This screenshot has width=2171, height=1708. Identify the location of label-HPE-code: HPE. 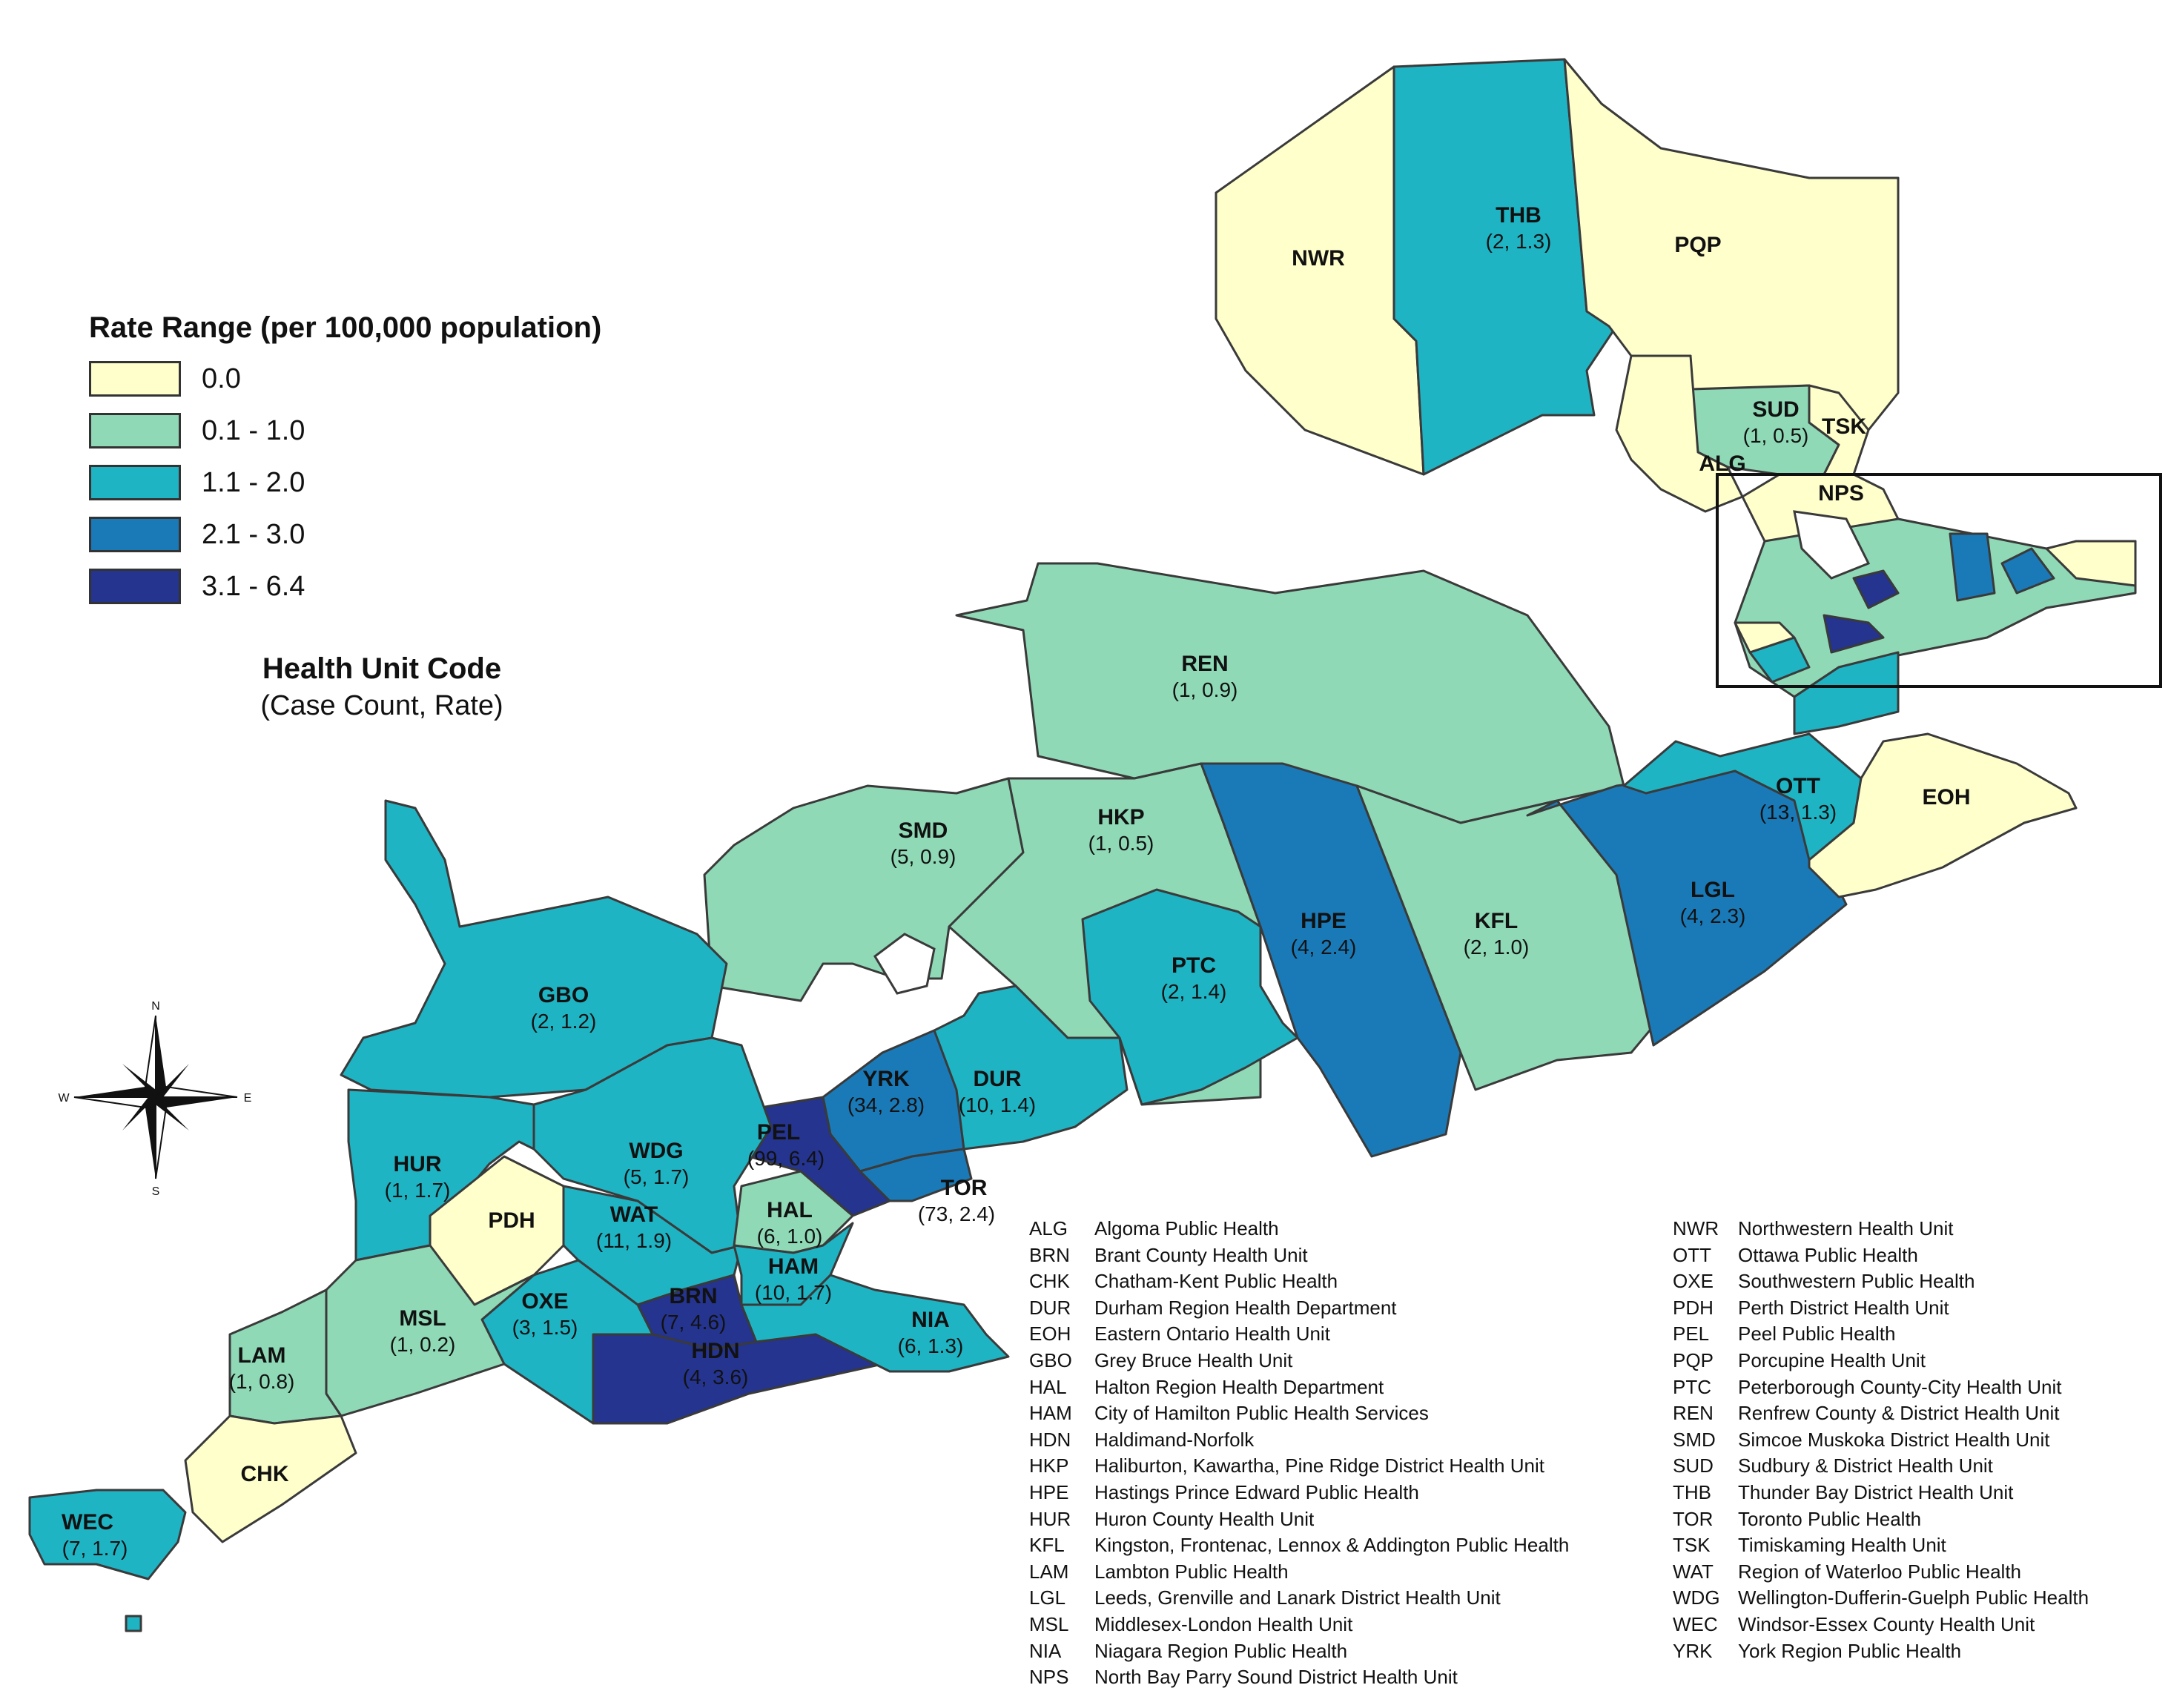
(1323, 921).